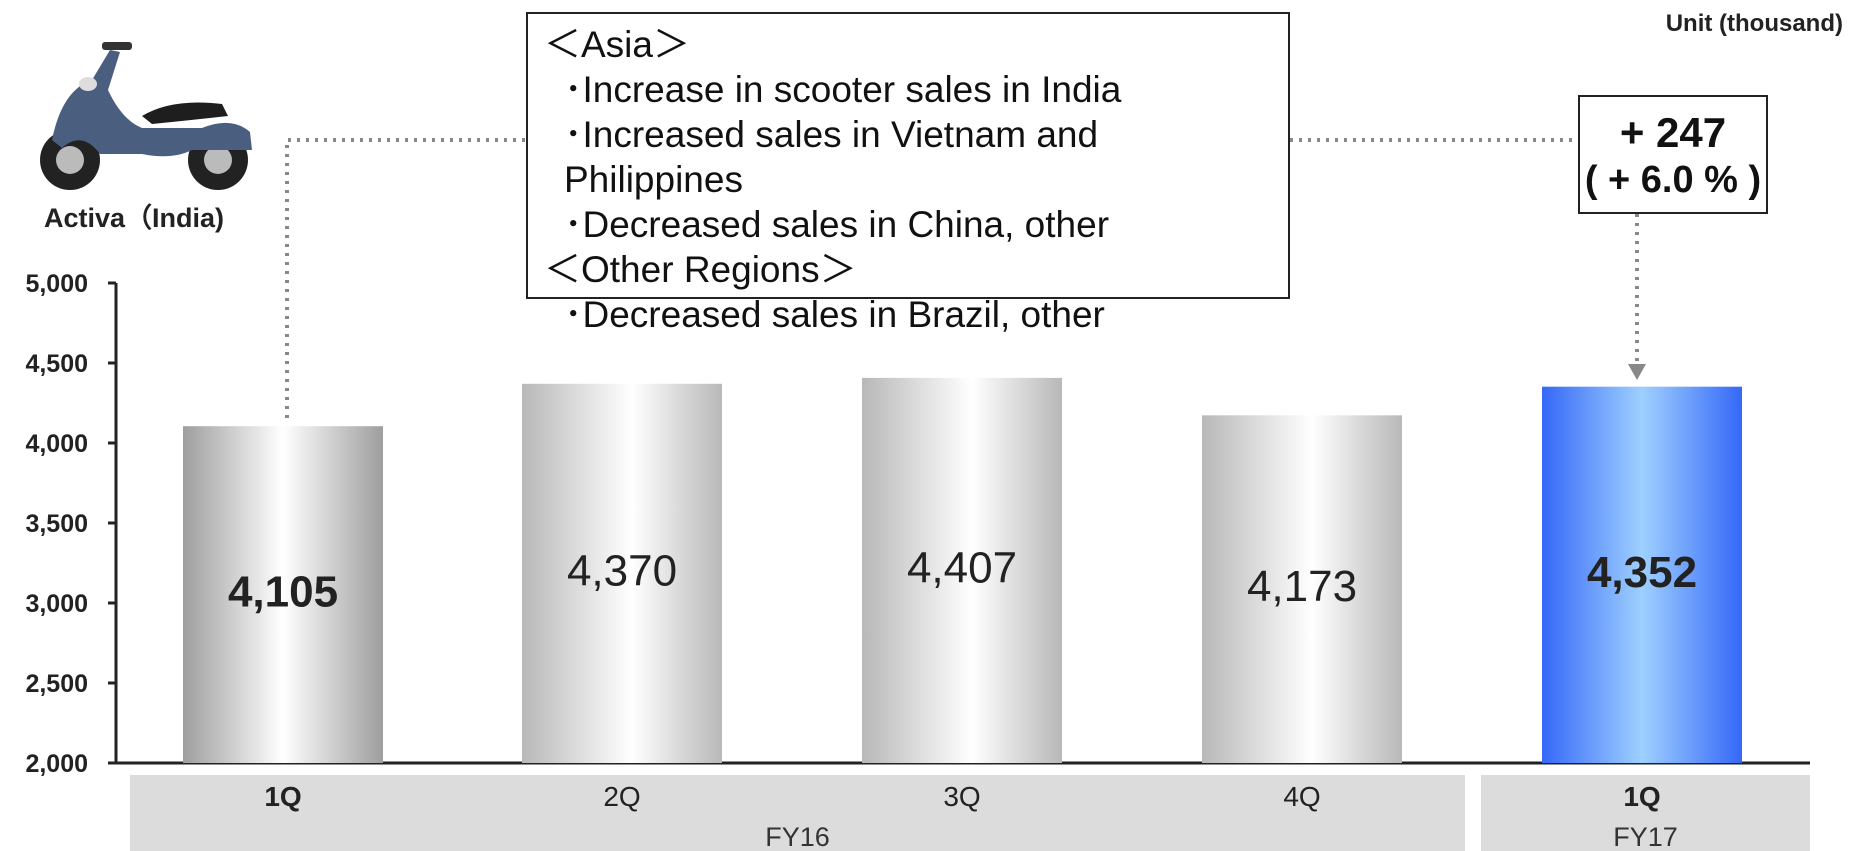  I want to click on connector-left, so click(405, 278).